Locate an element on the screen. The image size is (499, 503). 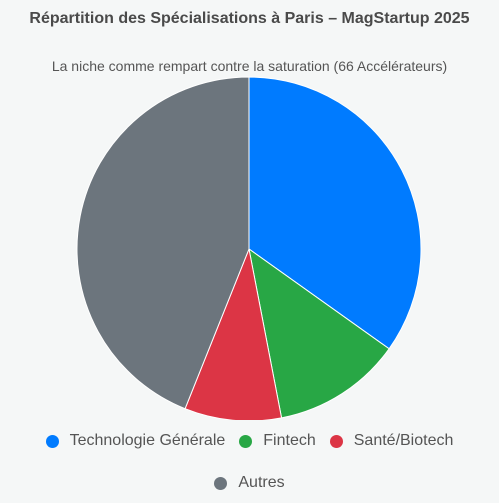
legend-label: Santé/Biotech is located at coordinates (403, 440).